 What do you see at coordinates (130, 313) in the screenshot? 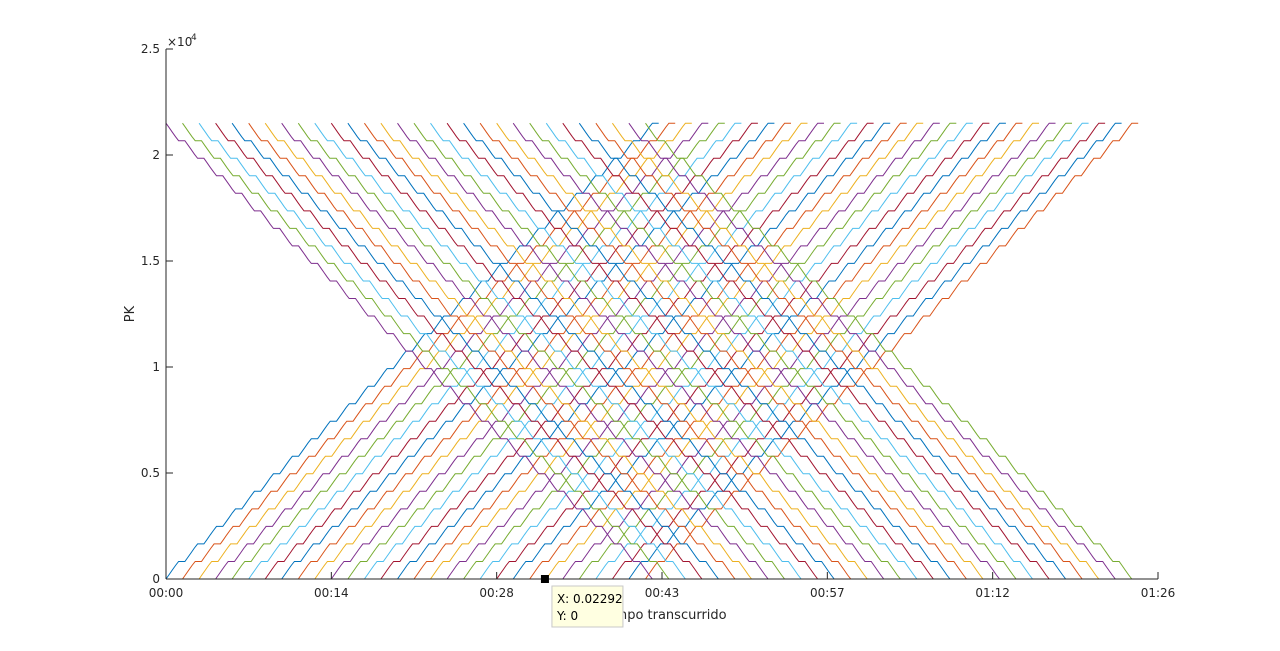
I see `y-axis-label: PK` at bounding box center [130, 313].